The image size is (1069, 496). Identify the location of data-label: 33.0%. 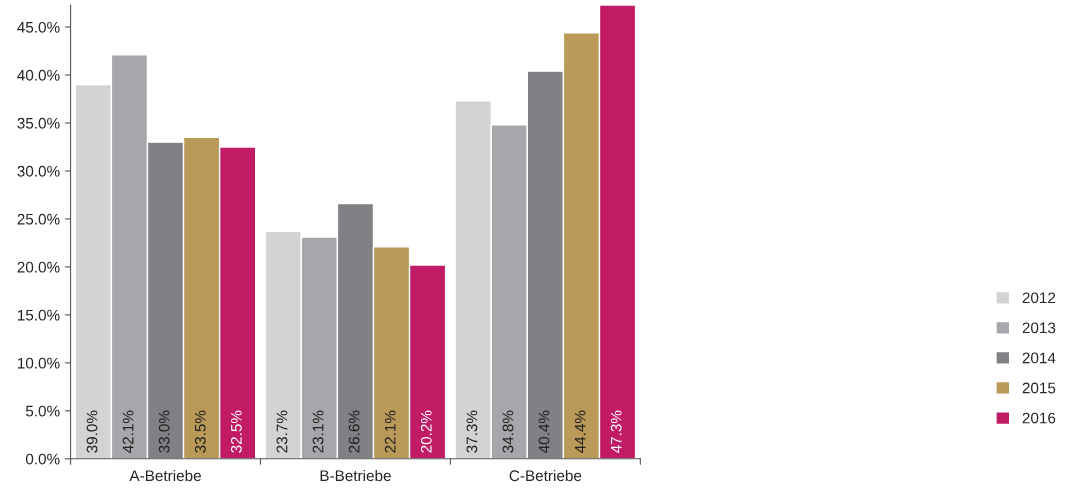
(164, 431).